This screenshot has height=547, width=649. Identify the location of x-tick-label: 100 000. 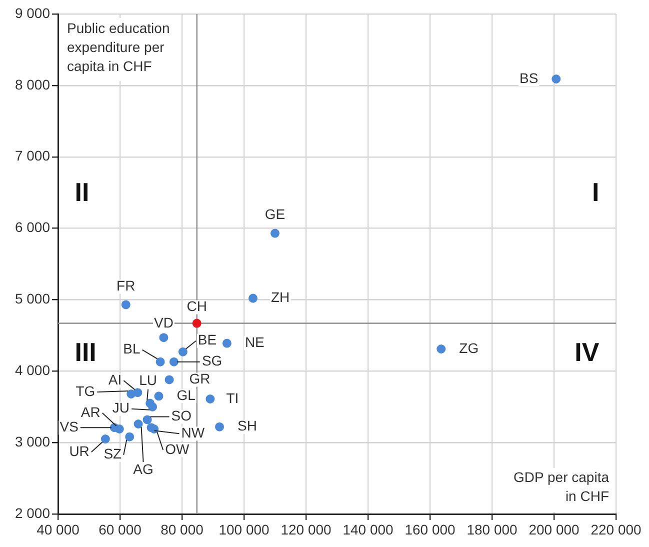
(244, 529).